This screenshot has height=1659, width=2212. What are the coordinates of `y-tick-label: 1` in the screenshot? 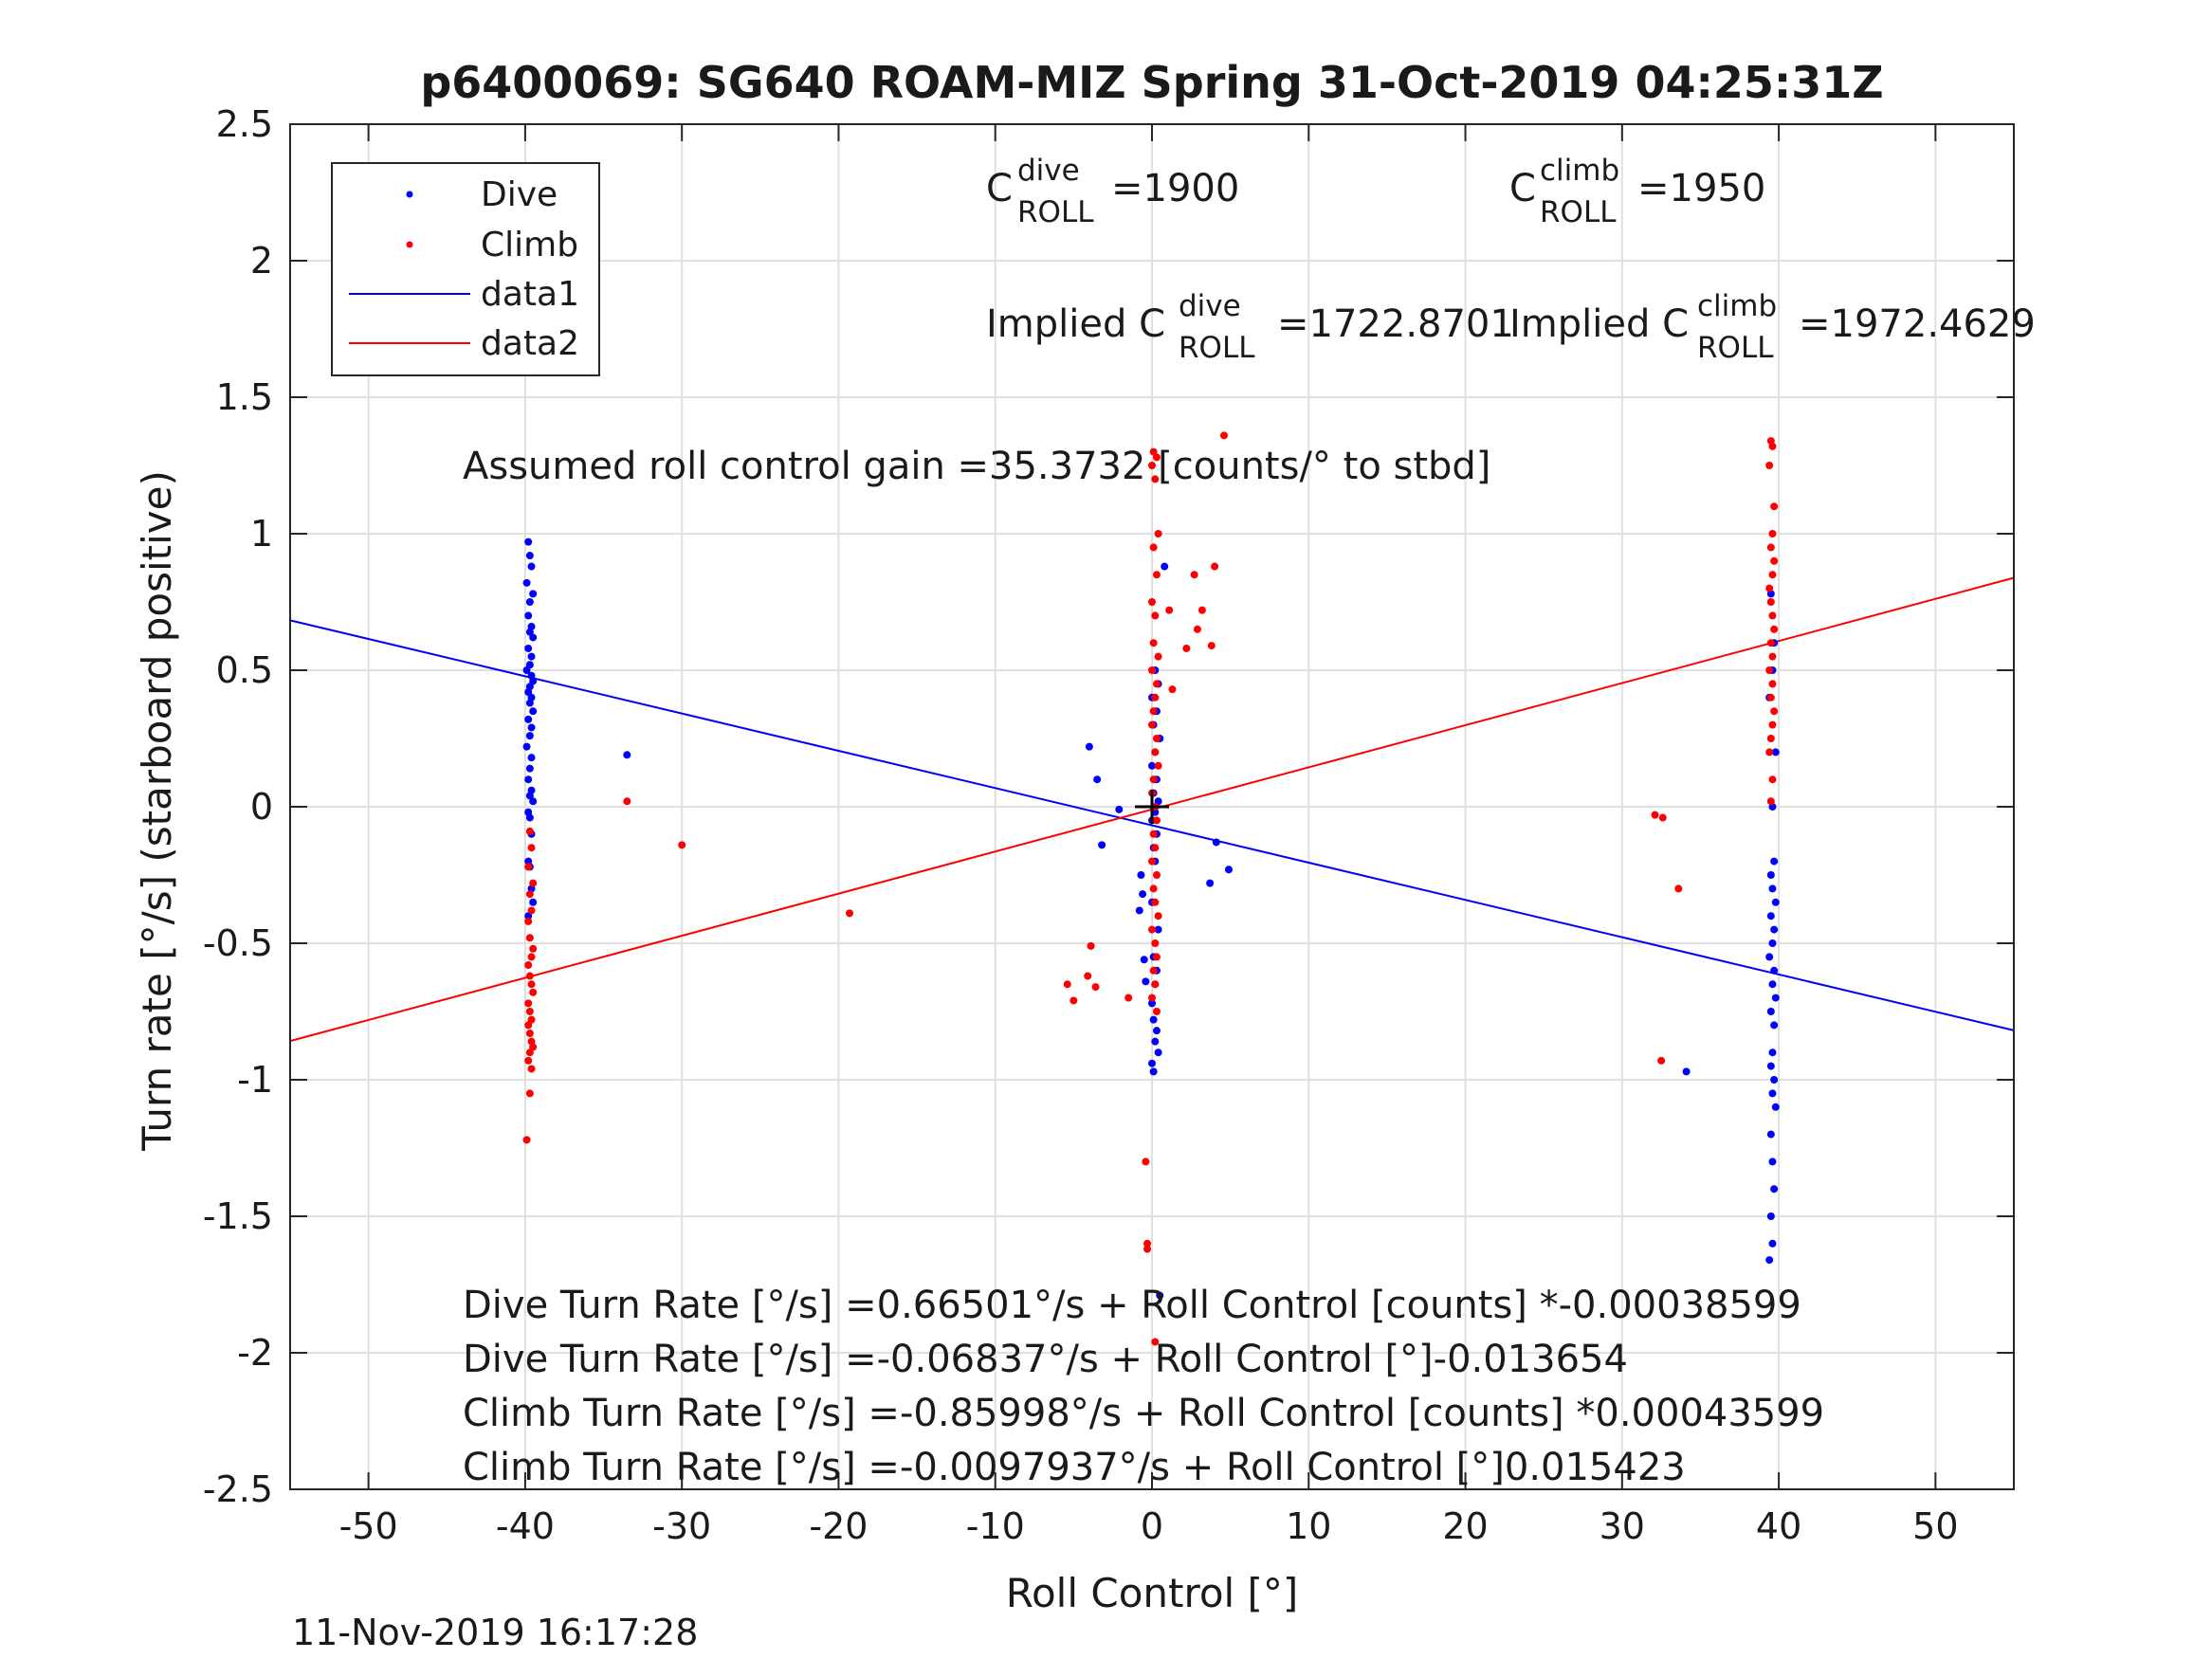 It's located at (261, 534).